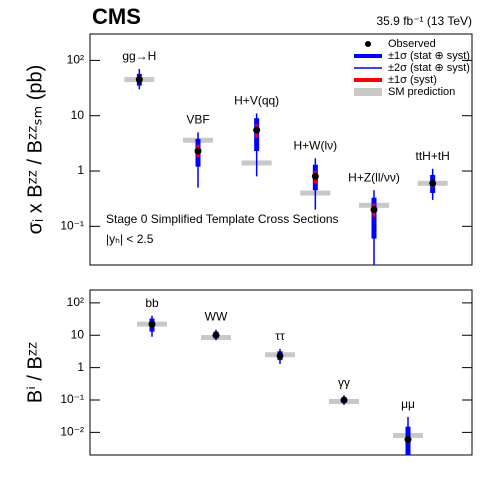 Image resolution: width=498 pixels, height=486 pixels. Describe the element at coordinates (412, 44) in the screenshot. I see `legend-label: Observed` at that location.